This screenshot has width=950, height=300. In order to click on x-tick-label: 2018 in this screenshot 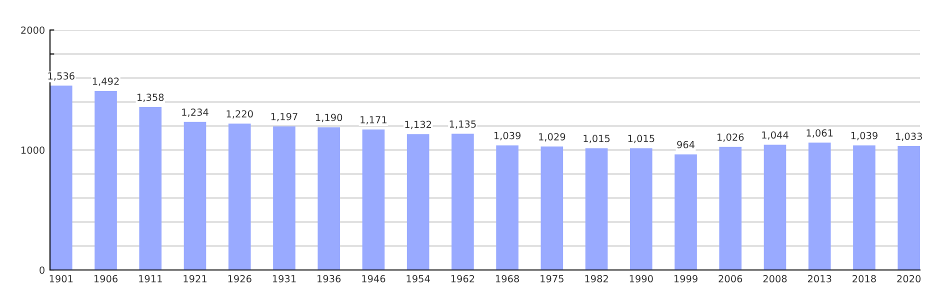, I will do `click(864, 278)`.